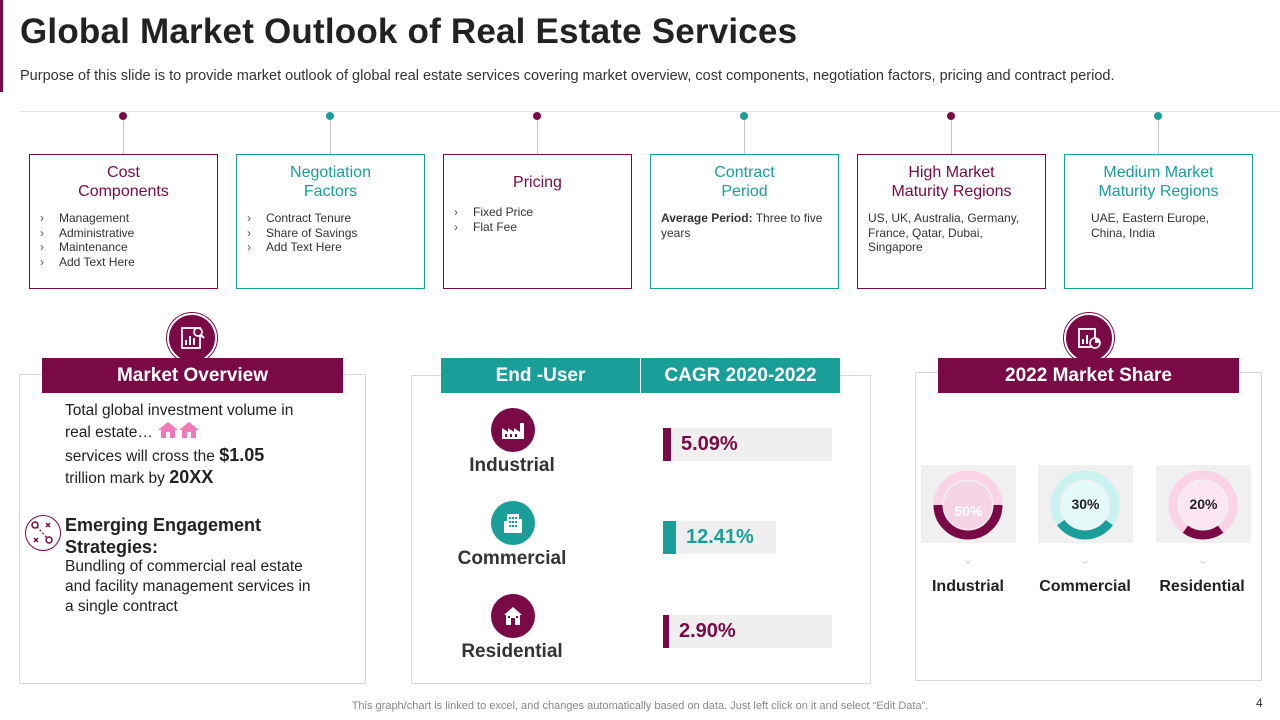 This screenshot has width=1280, height=720. I want to click on donut-commercial: 30%, so click(1085, 504).